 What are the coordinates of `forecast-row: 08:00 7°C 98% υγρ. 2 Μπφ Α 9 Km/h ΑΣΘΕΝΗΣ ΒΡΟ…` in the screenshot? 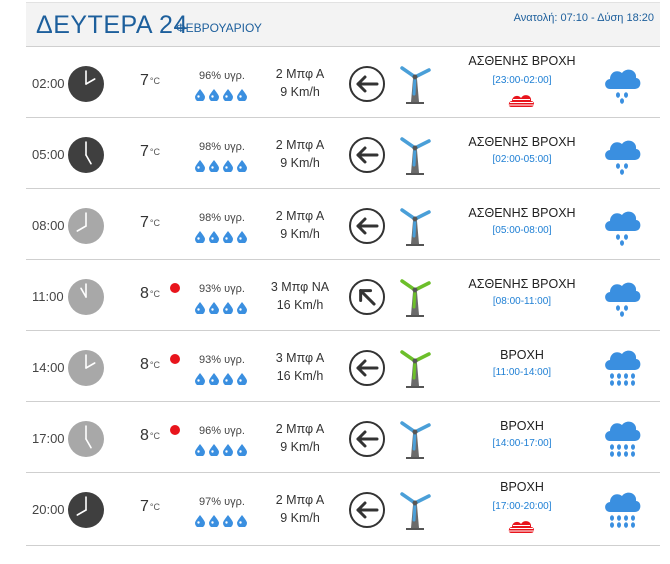 It's located at (343, 223).